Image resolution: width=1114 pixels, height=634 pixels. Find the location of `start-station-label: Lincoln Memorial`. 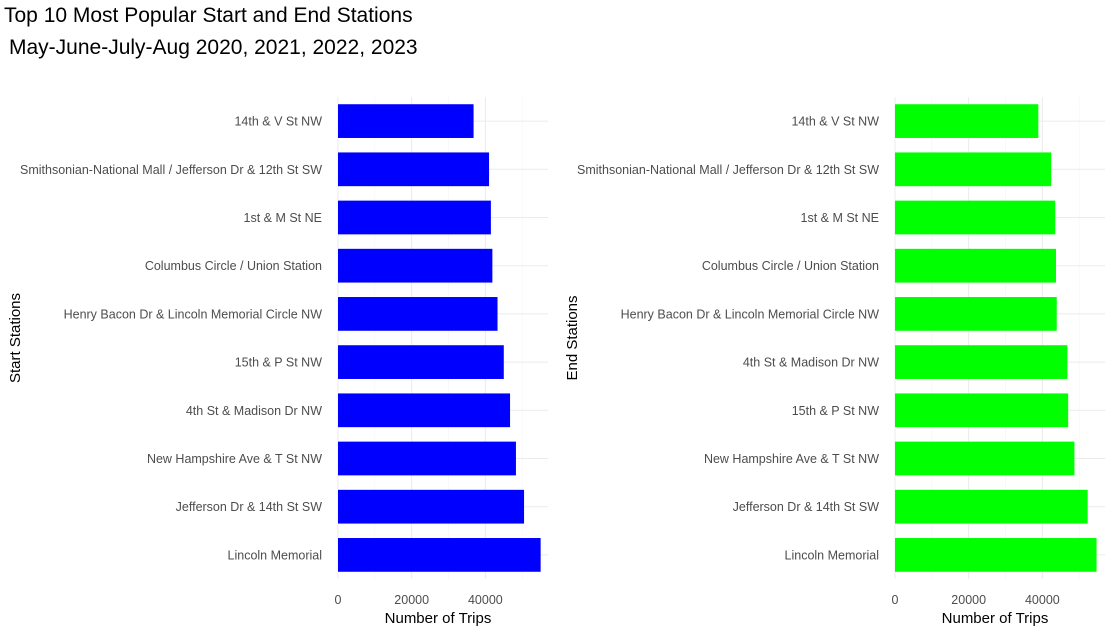

start-station-label: Lincoln Memorial is located at coordinates (275, 555).